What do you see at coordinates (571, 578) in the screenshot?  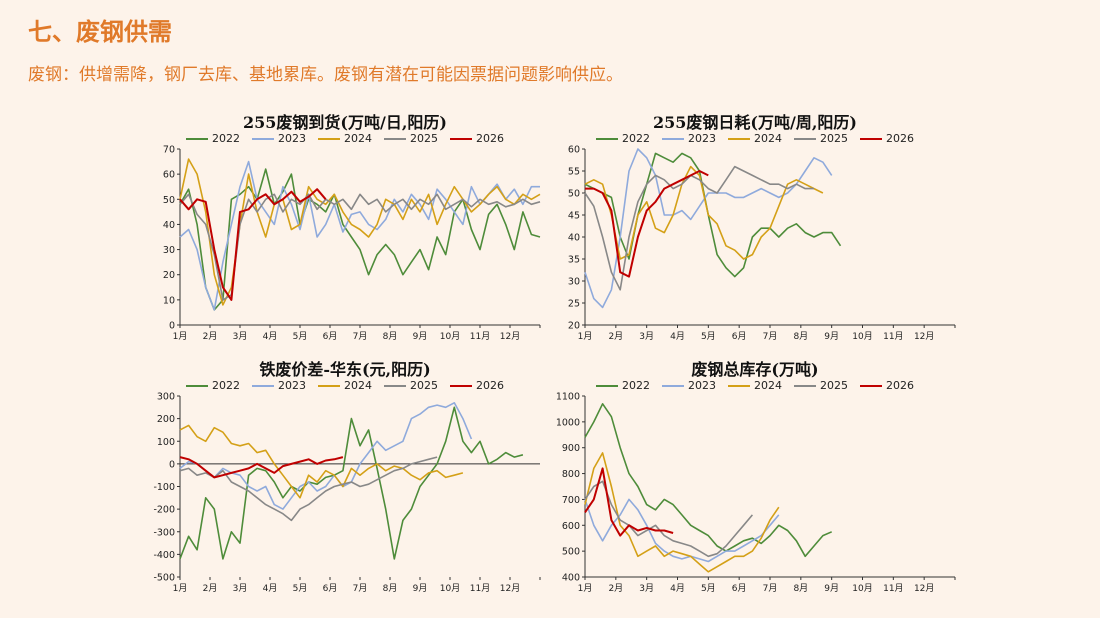 I see `y-tick-label: 400` at bounding box center [571, 578].